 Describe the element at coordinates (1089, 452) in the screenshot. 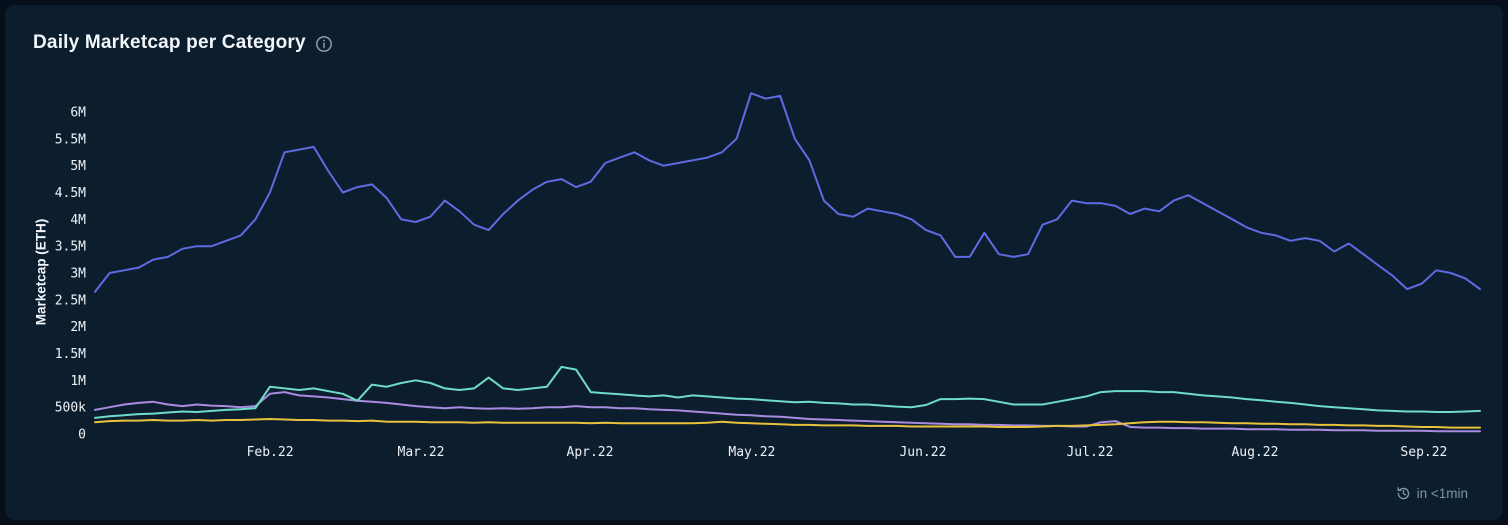

I see `x-tick-label: Jul.22` at that location.